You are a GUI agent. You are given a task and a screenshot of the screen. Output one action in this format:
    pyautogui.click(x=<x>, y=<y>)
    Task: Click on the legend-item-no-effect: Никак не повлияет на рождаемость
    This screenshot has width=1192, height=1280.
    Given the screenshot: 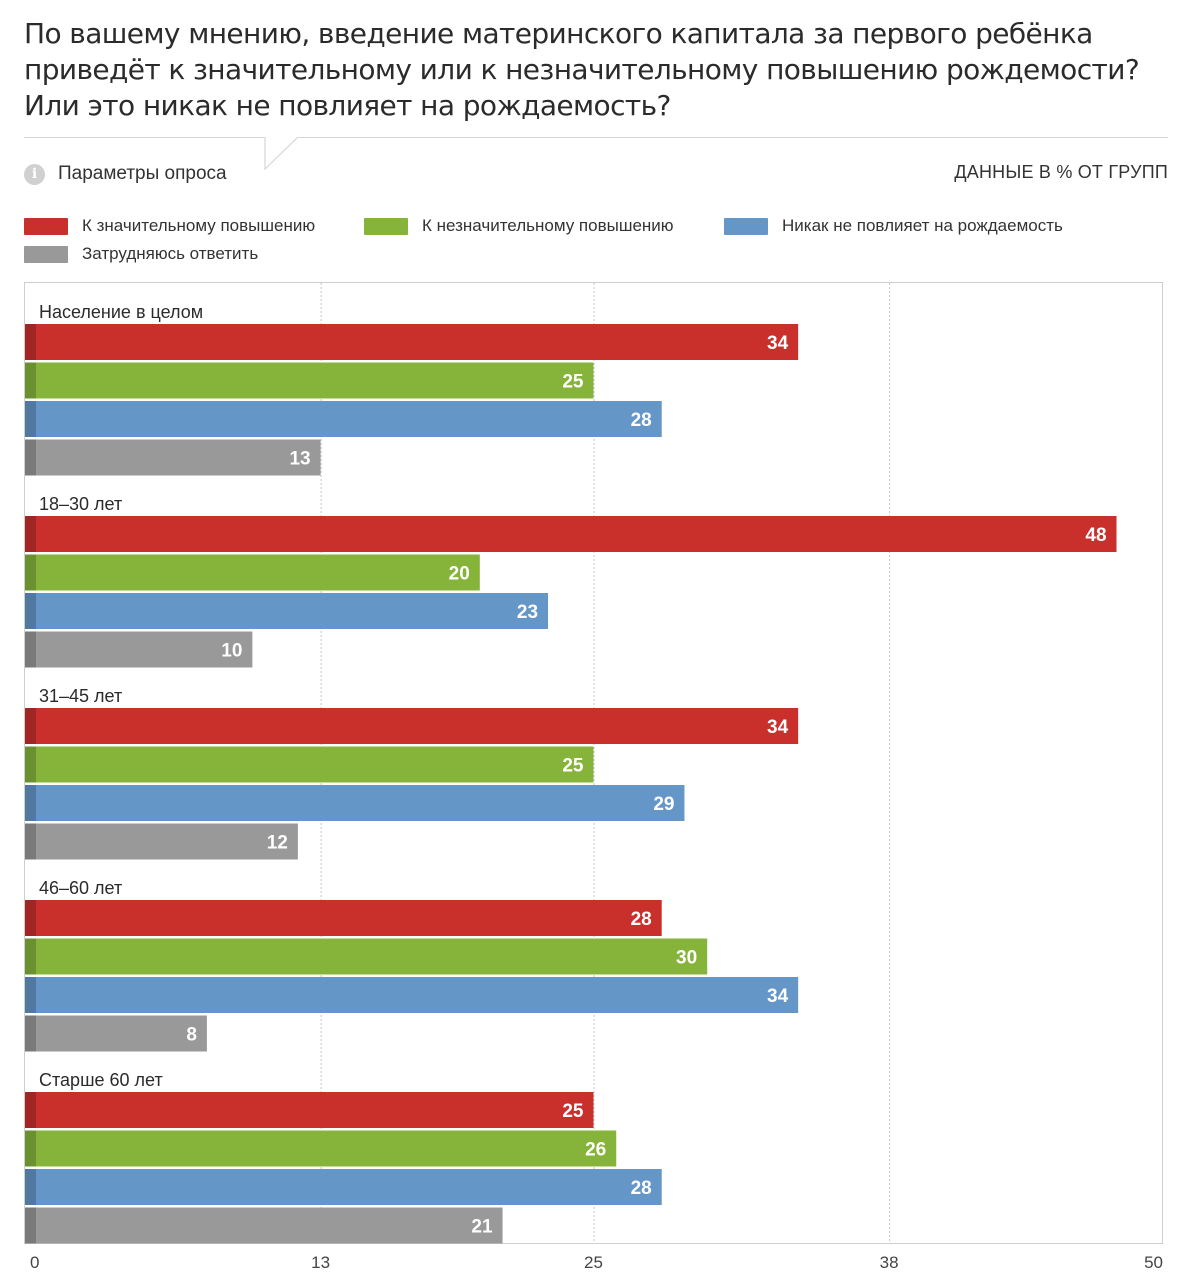 What is the action you would take?
    pyautogui.click(x=893, y=226)
    